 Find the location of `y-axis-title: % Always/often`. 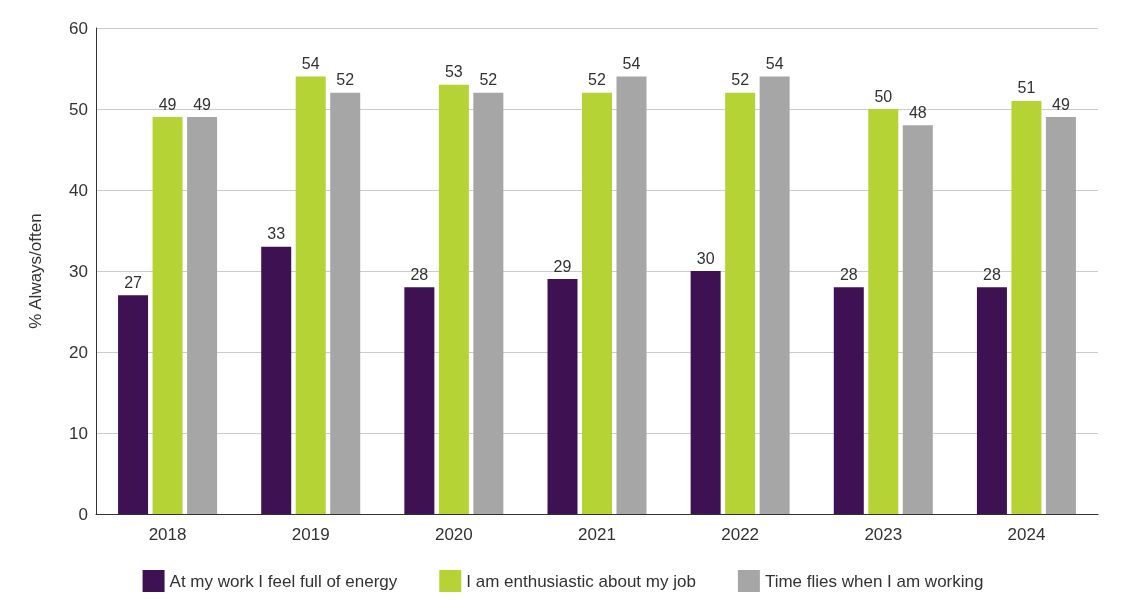

y-axis-title: % Always/often is located at coordinates (35, 271).